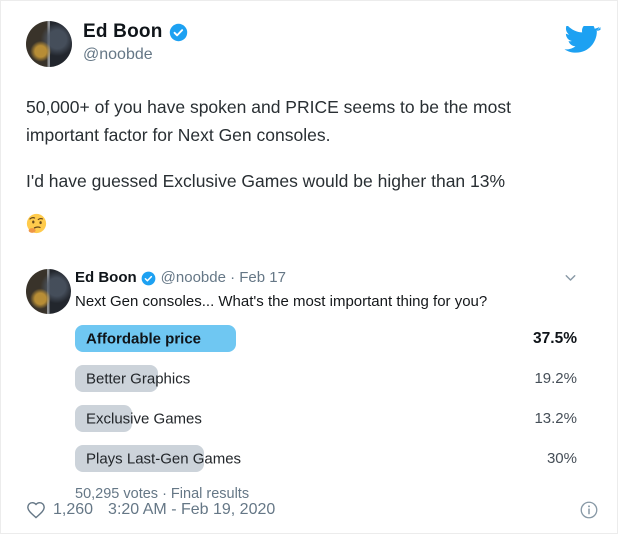 This screenshot has width=618, height=534. Describe the element at coordinates (326, 378) in the screenshot. I see `poll-option-row: Better Graphics 19.2%` at that location.